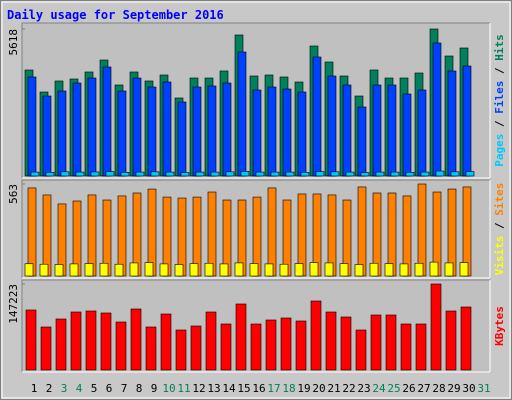 Image resolution: width=512 pixels, height=400 pixels. Describe the element at coordinates (13, 194) in the screenshot. I see `y-tick-label: 563` at that location.